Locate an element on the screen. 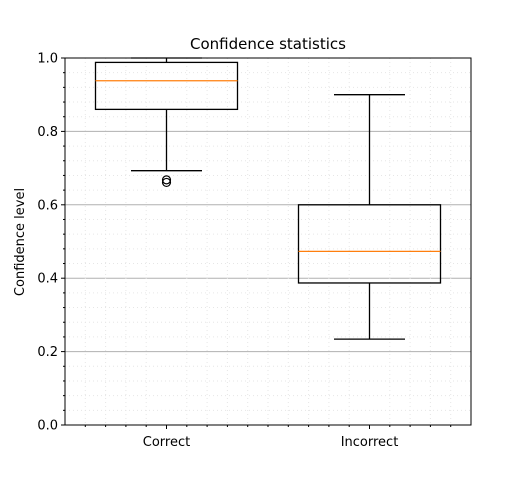  box-correct is located at coordinates (166, 122).